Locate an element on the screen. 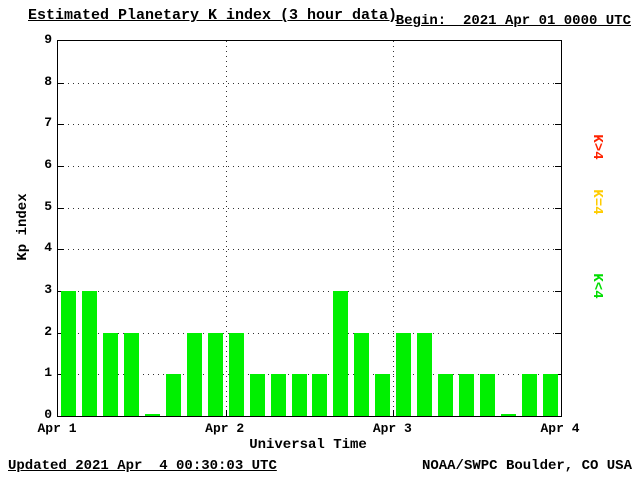 This screenshot has height=480, width=640. updated-timestamp: Updated 2021 Apr 4 00:30:03 UTC is located at coordinates (142, 466).